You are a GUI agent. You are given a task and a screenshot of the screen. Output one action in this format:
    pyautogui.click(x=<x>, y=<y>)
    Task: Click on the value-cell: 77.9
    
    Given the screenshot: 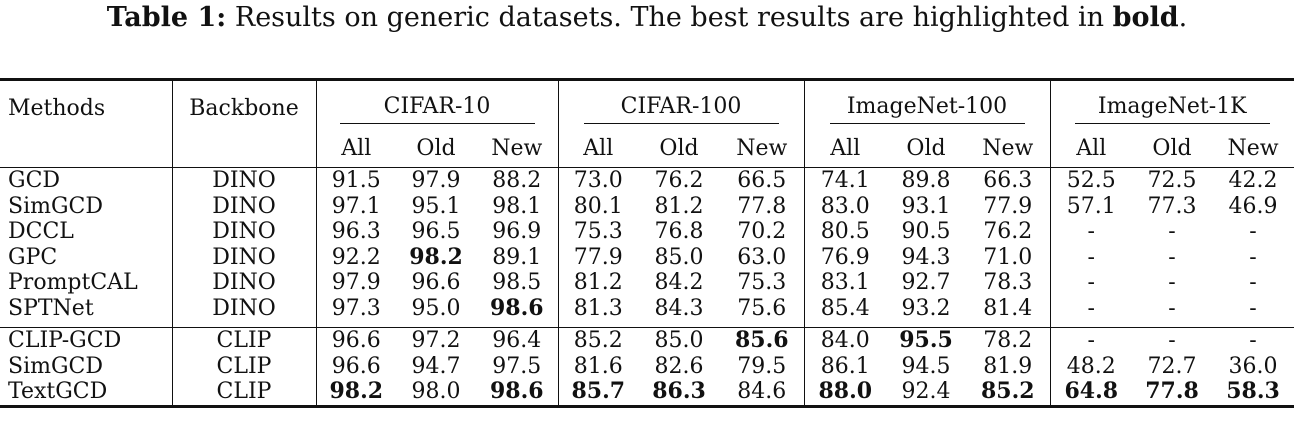 What is the action you would take?
    pyautogui.click(x=1008, y=206)
    